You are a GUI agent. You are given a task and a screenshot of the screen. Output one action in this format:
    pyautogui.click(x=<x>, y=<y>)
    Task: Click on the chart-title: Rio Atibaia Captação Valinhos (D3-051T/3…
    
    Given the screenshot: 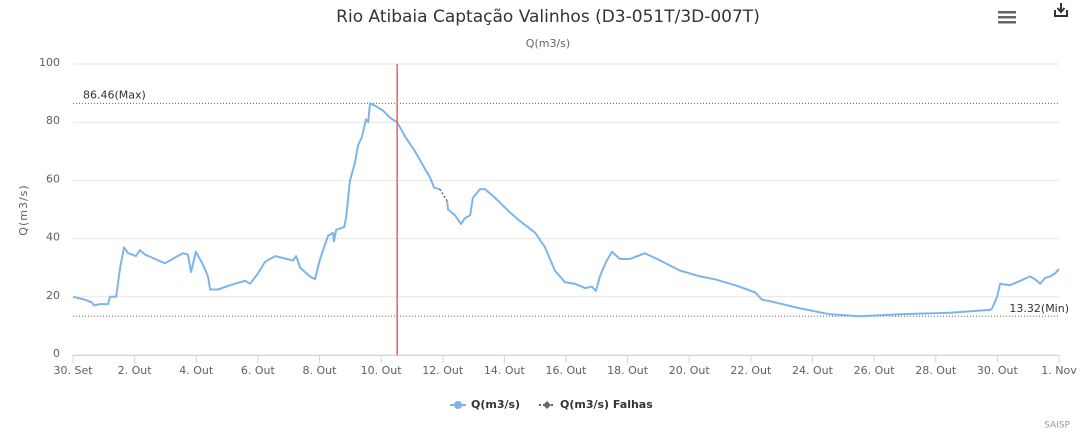 What is the action you would take?
    pyautogui.click(x=548, y=17)
    